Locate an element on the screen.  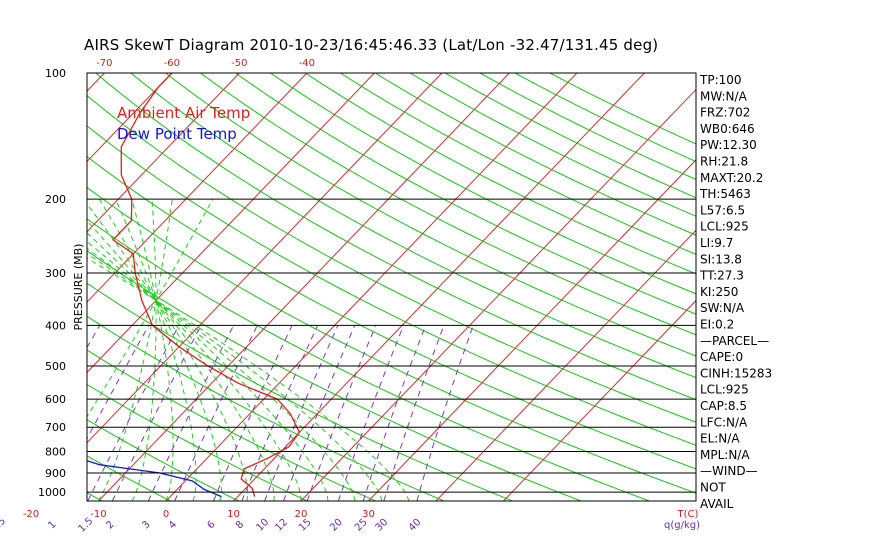
top-temp-tick-label: -70 is located at coordinates (104, 63).